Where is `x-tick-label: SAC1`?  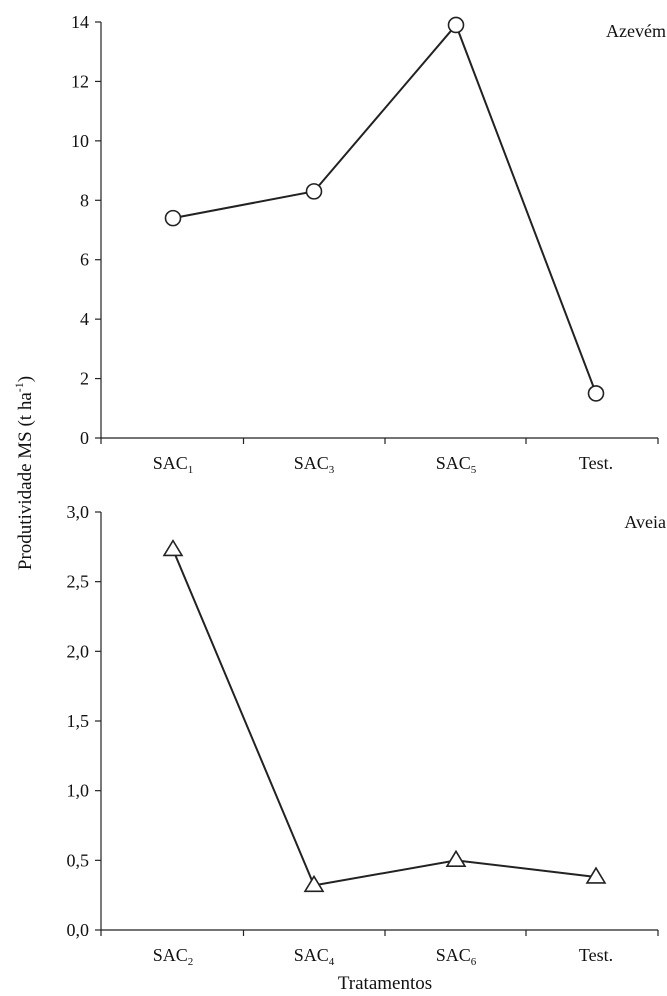 x-tick-label: SAC1 is located at coordinates (173, 464).